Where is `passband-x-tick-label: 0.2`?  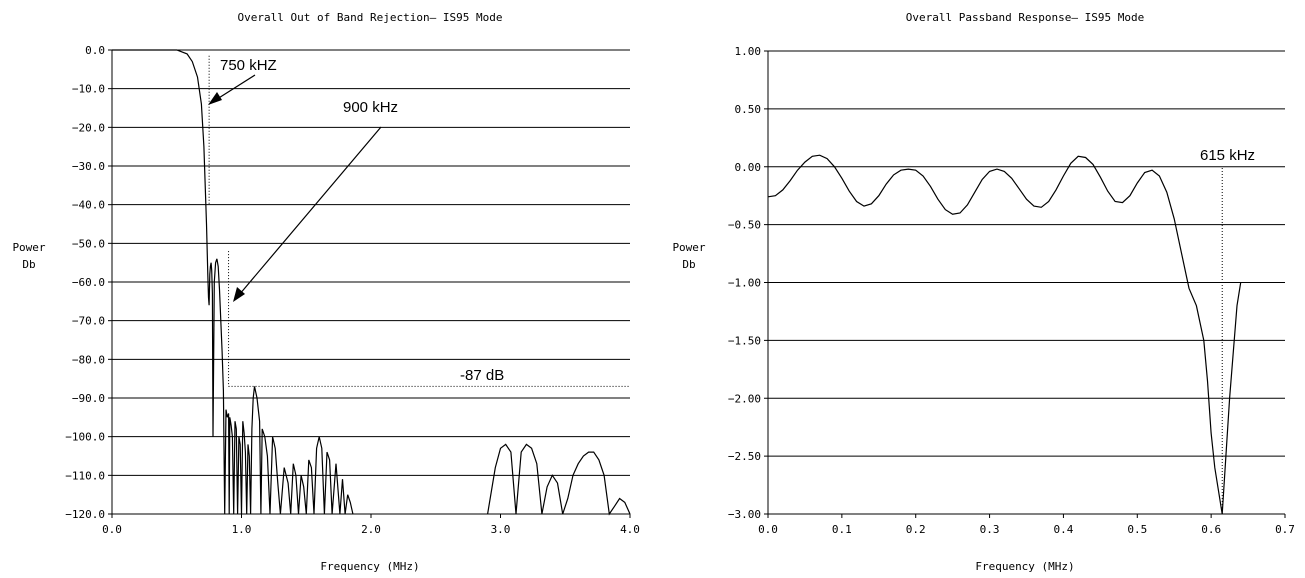
passband-x-tick-label: 0.2 is located at coordinates (916, 529).